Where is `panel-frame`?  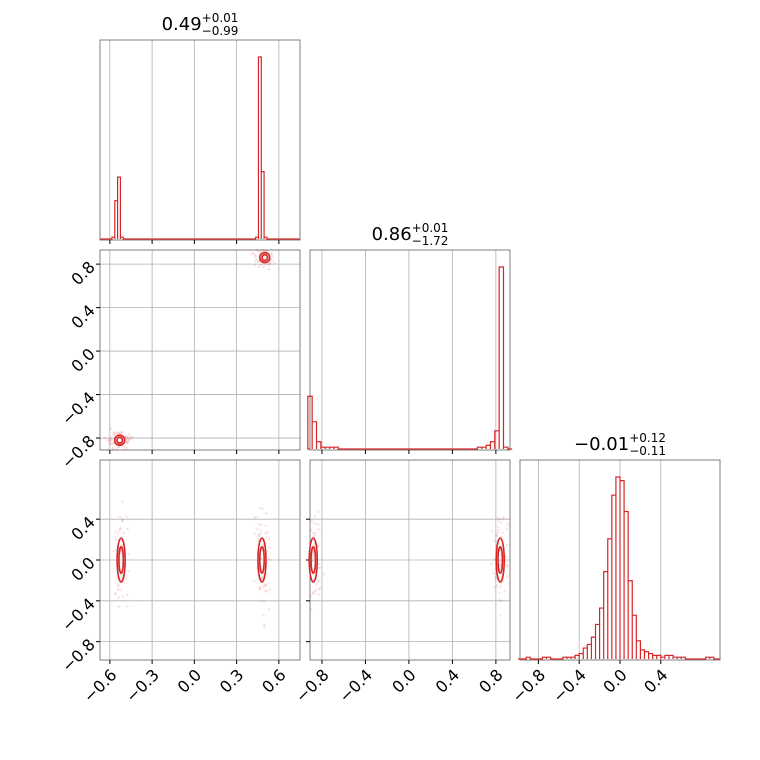 panel-frame is located at coordinates (200, 350).